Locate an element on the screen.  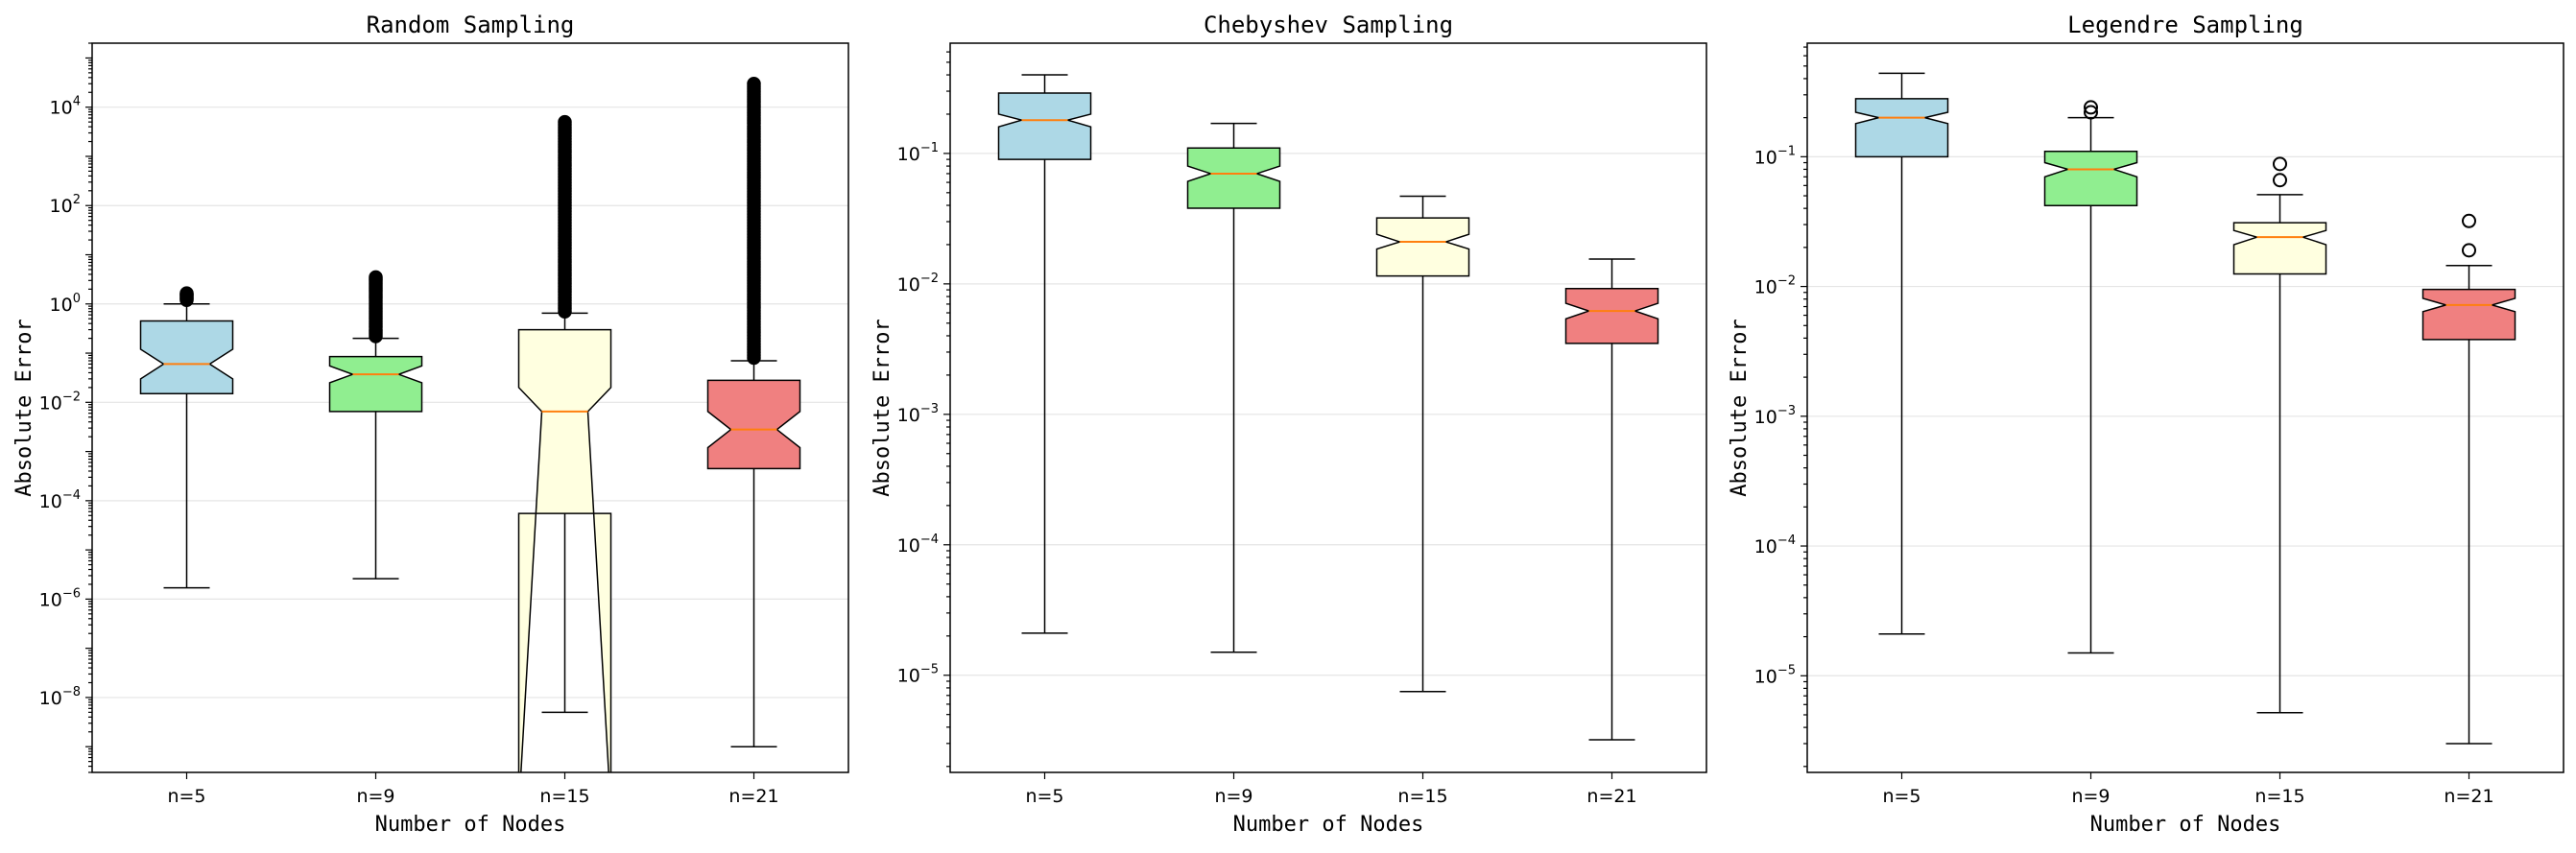
subplot-title: Legendre Sampling is located at coordinates (2185, 25).